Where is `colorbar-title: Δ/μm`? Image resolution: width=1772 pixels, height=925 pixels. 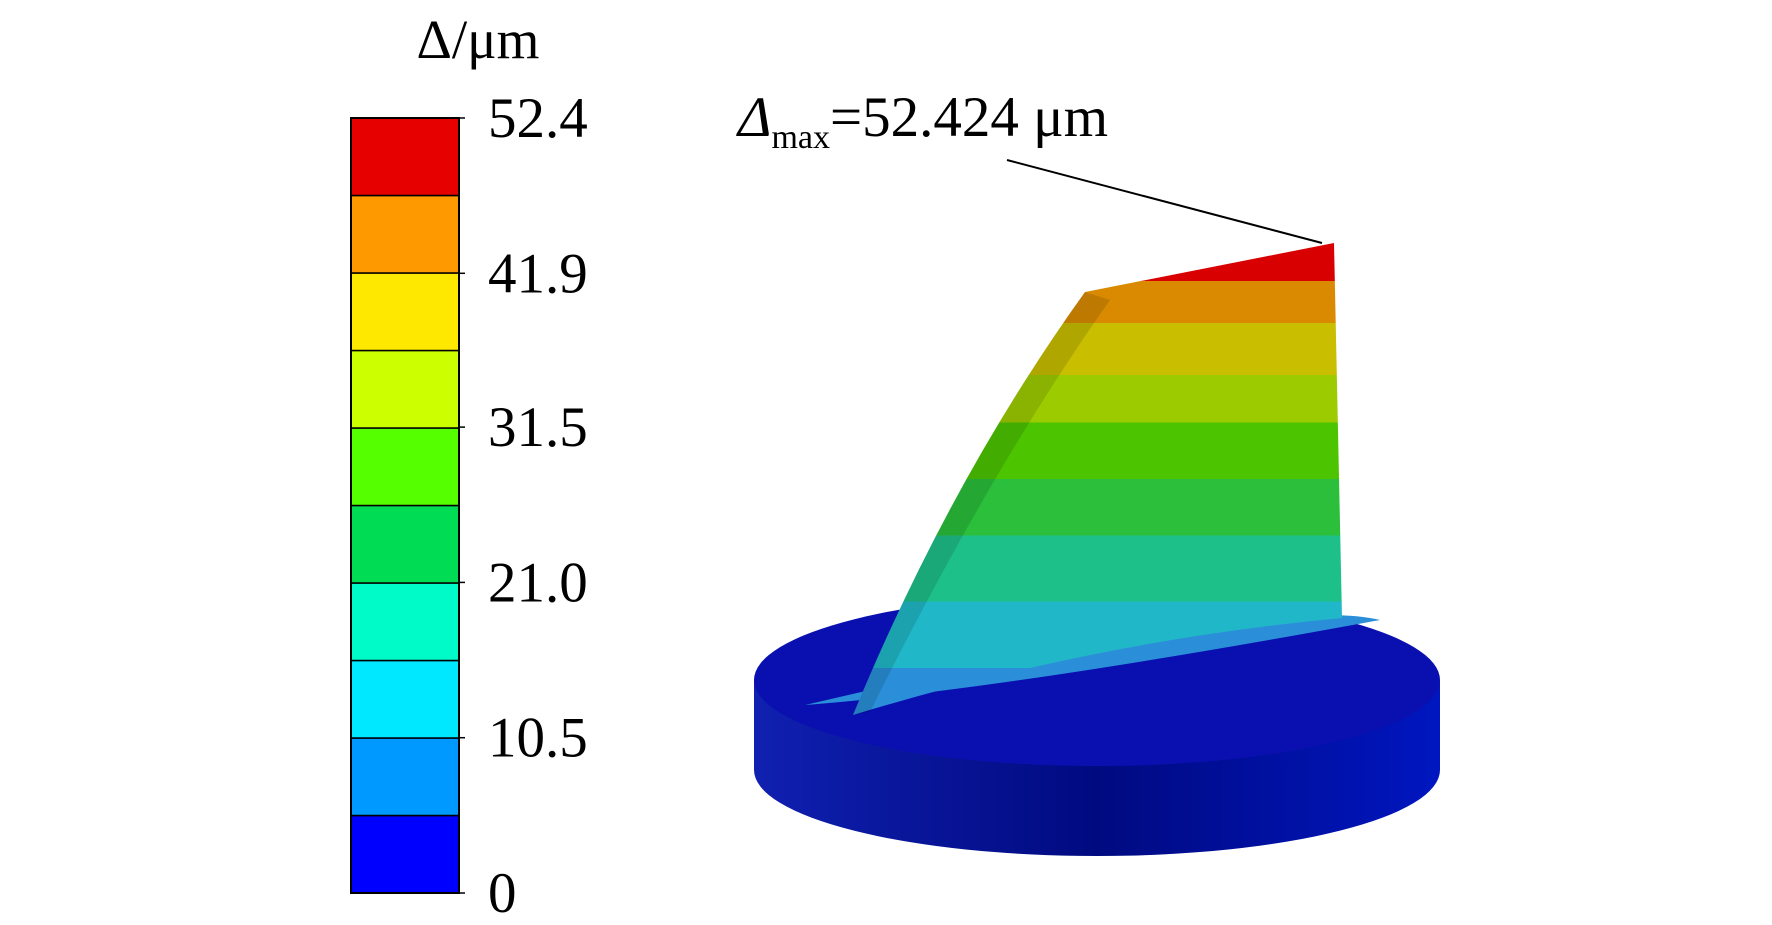 colorbar-title: Δ/μm is located at coordinates (478, 39).